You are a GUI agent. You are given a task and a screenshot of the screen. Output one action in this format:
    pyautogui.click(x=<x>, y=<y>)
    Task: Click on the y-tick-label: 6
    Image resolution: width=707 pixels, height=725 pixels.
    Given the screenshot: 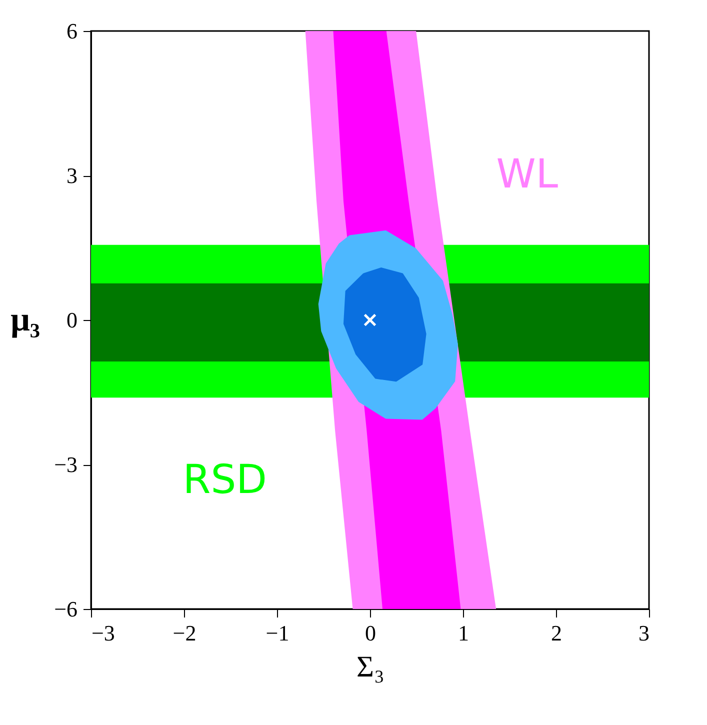 What is the action you would take?
    pyautogui.click(x=72, y=31)
    